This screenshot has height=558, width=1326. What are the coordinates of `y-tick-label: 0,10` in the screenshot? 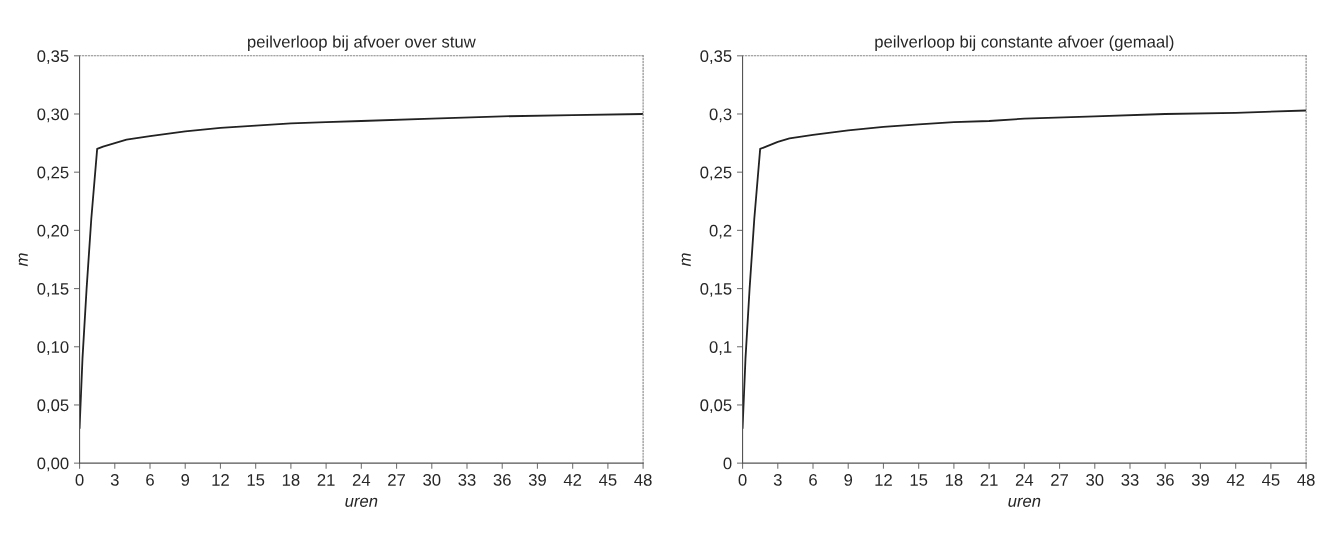 It's located at (53, 348).